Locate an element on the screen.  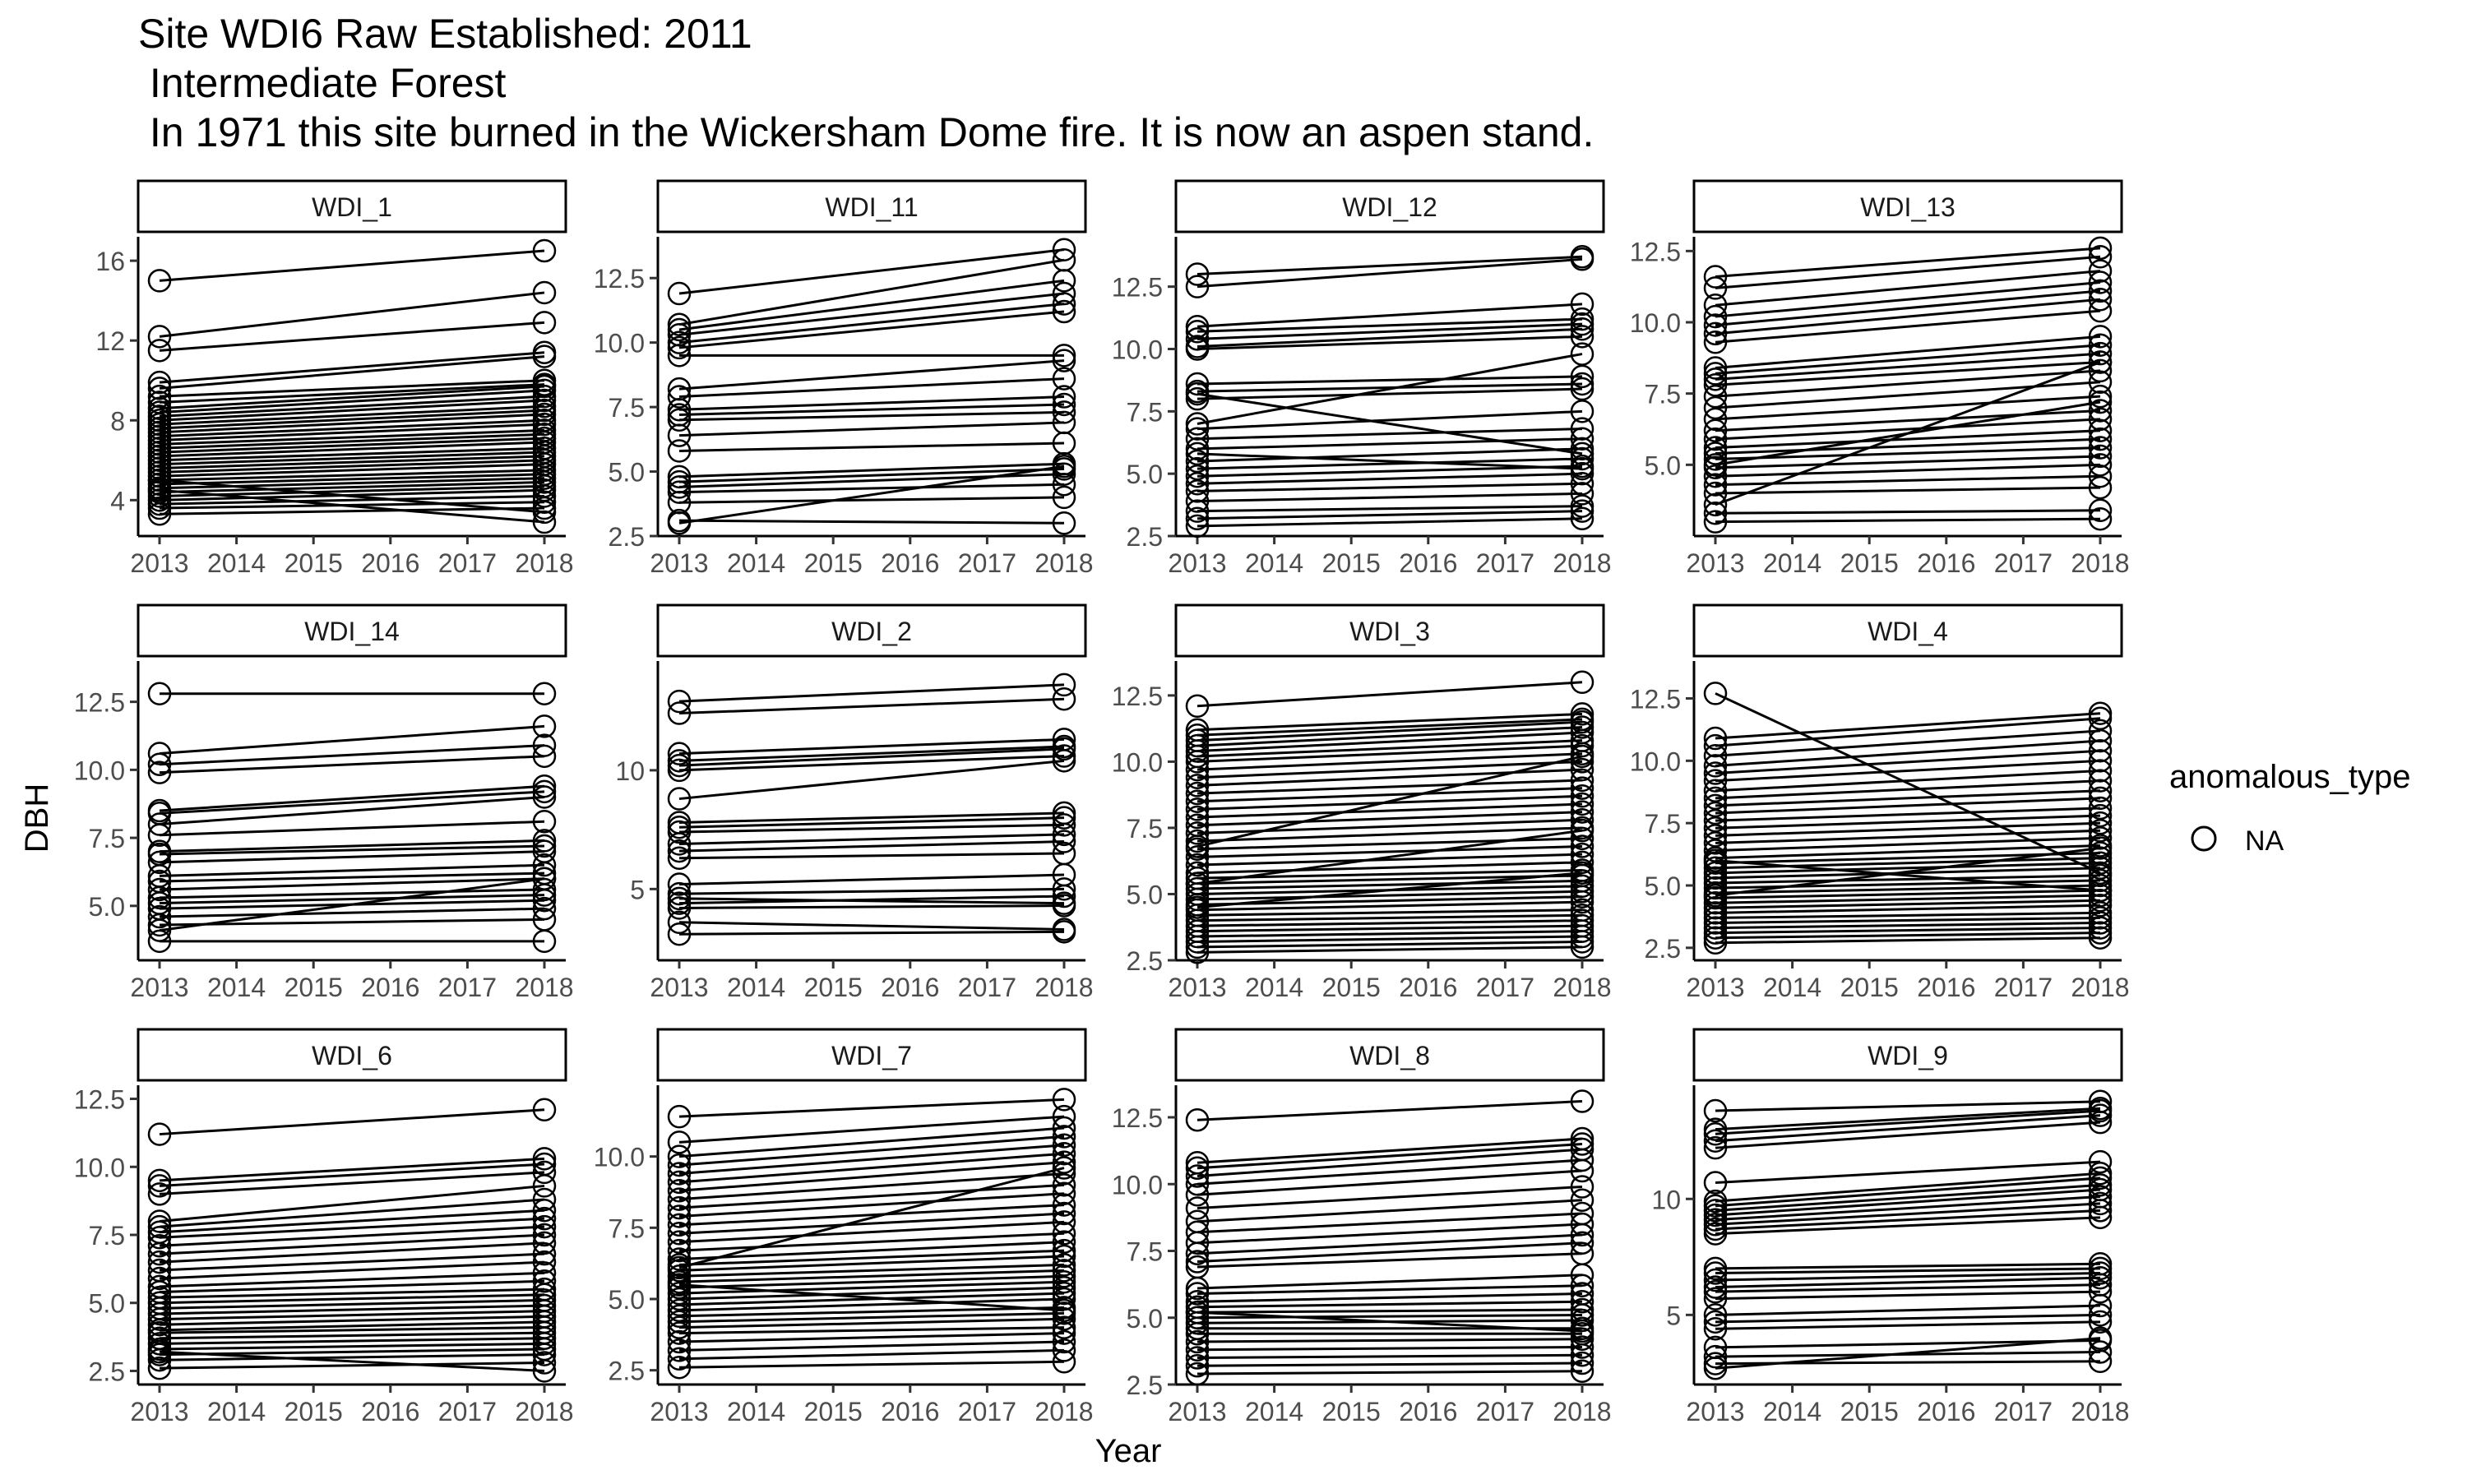
facet-strip-label: WDI_1 is located at coordinates (352, 207).